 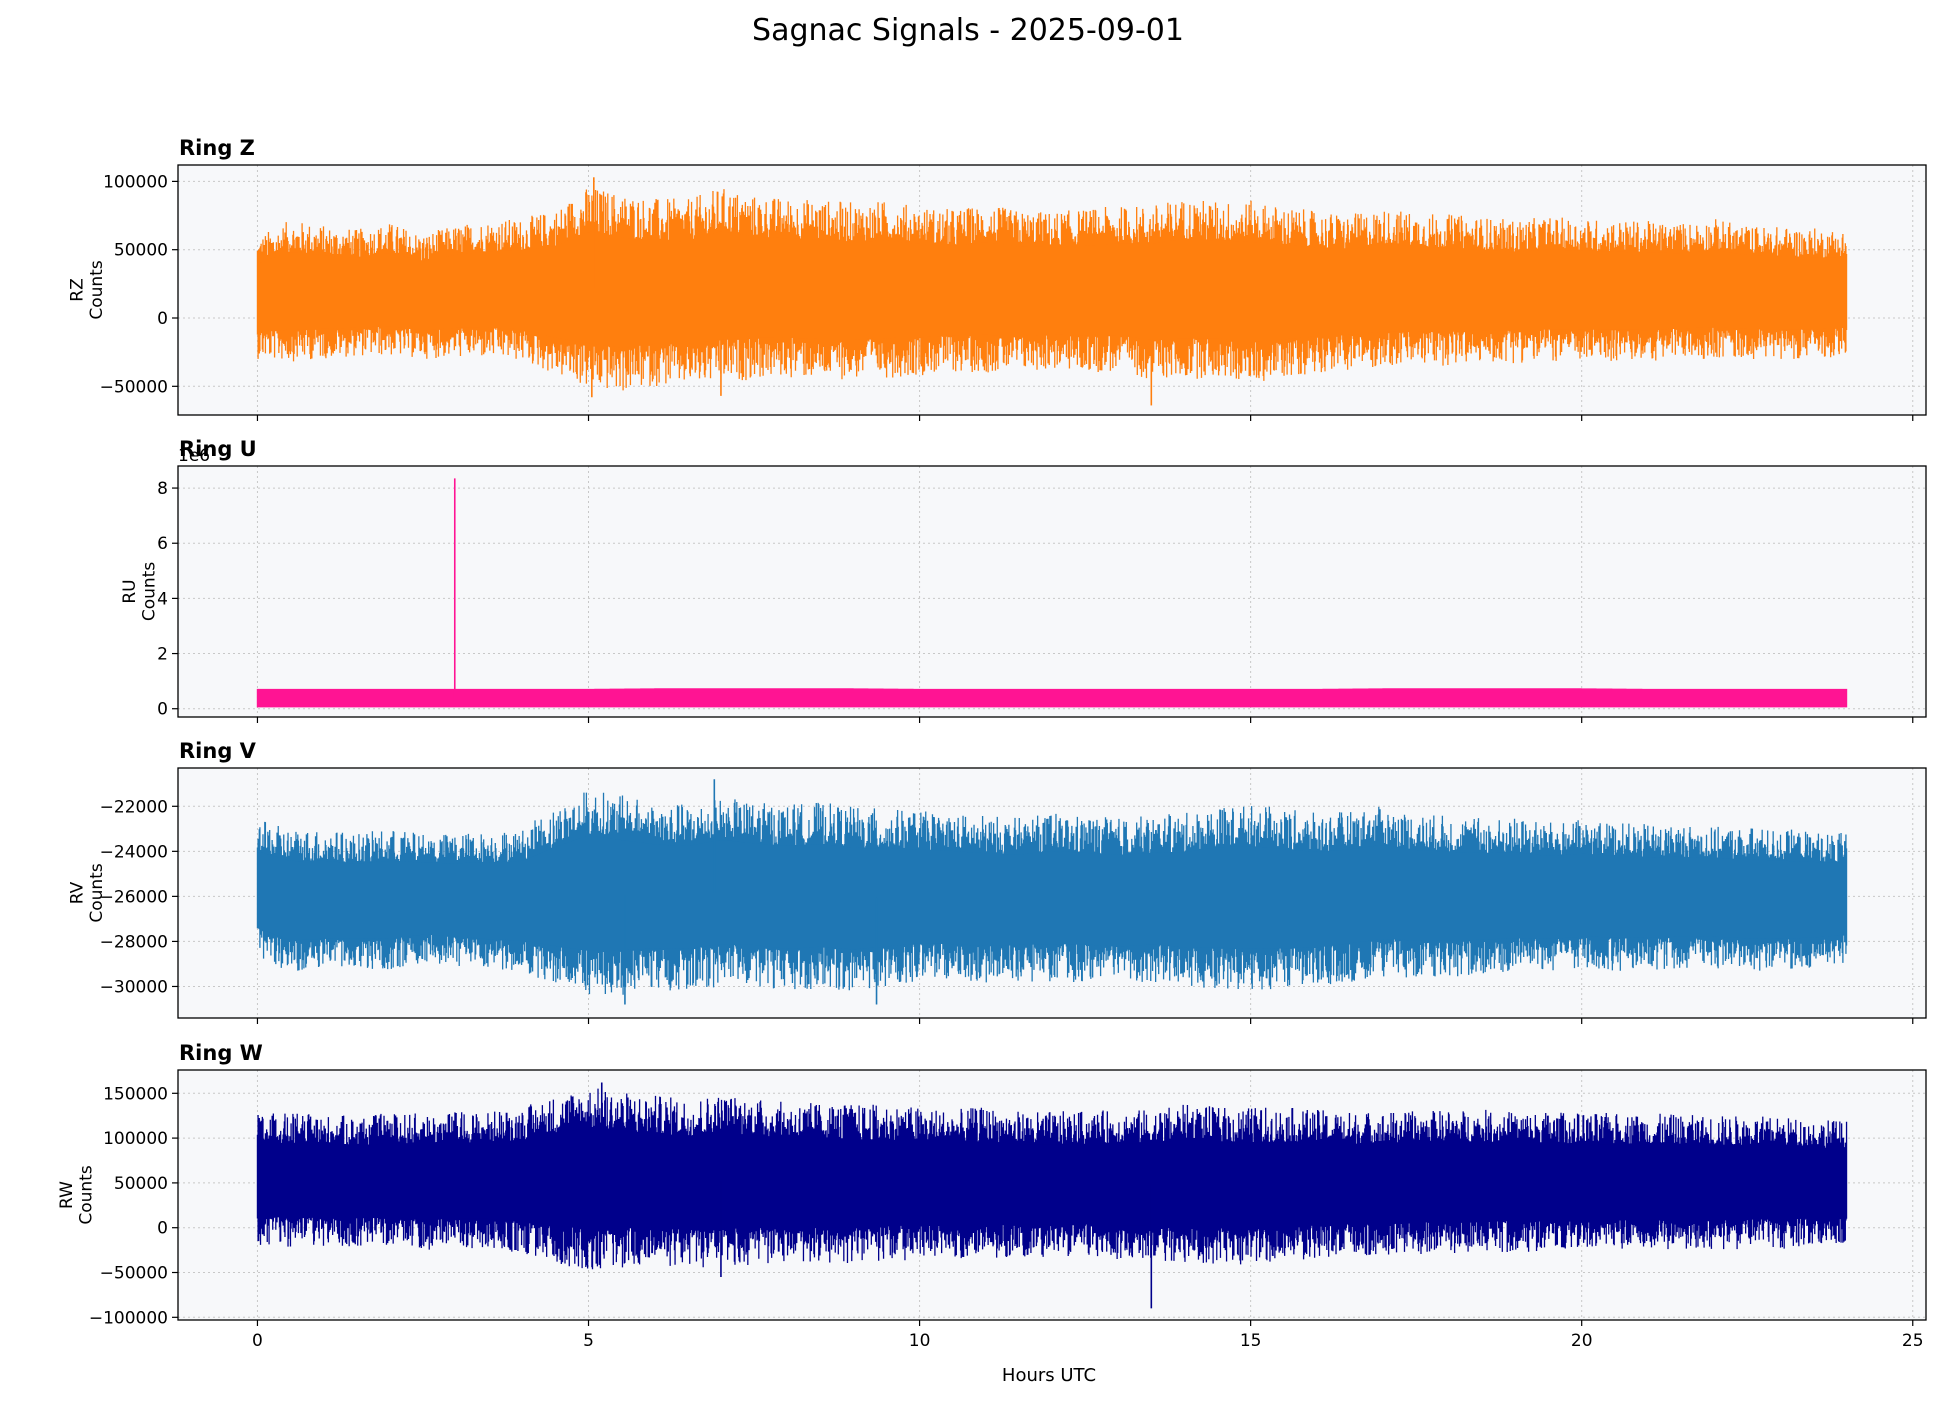 What do you see at coordinates (134, 942) in the screenshot?
I see `y-tick-label: −28000` at bounding box center [134, 942].